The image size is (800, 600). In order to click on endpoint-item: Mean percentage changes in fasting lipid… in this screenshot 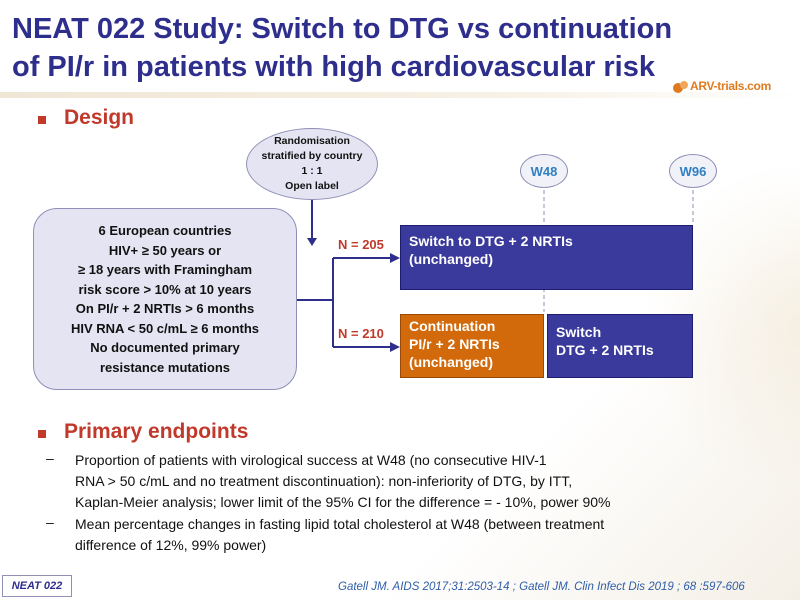, I will do `click(425, 535)`.